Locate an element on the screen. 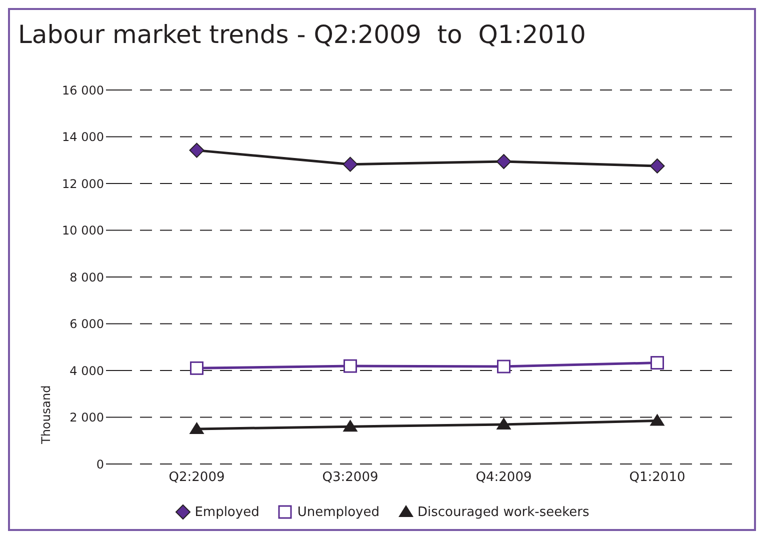 This screenshot has width=764, height=539. legend-label: Employed is located at coordinates (227, 512).